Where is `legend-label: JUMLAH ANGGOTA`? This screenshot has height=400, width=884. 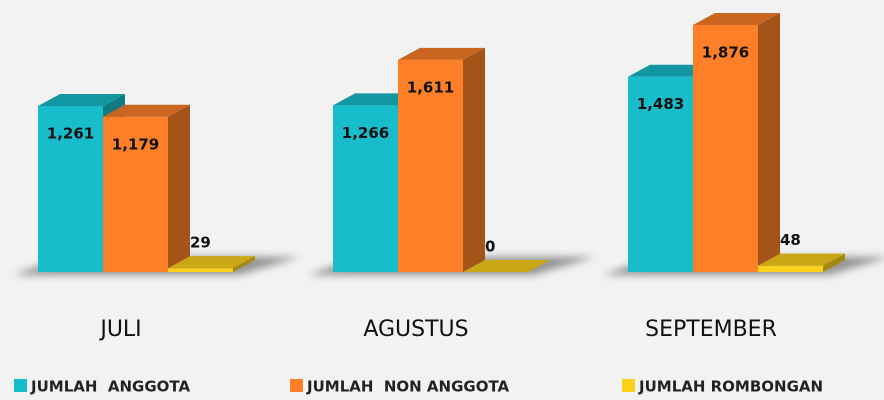
legend-label: JUMLAH ANGGOTA is located at coordinates (110, 387).